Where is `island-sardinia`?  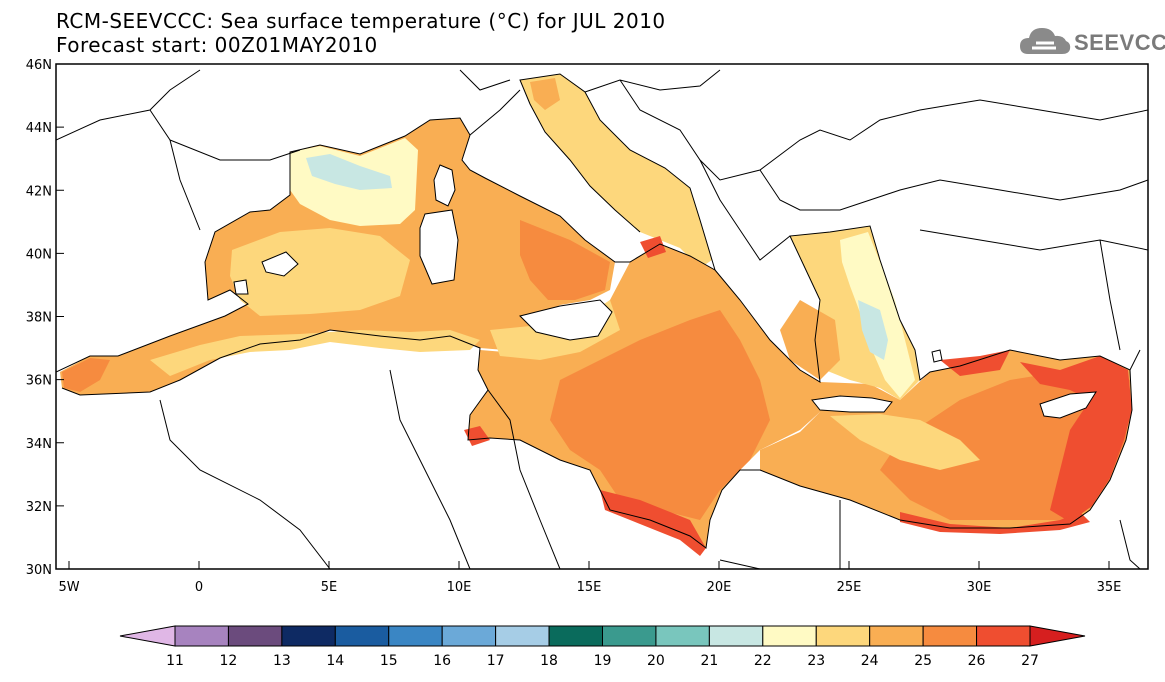 island-sardinia is located at coordinates (439, 247).